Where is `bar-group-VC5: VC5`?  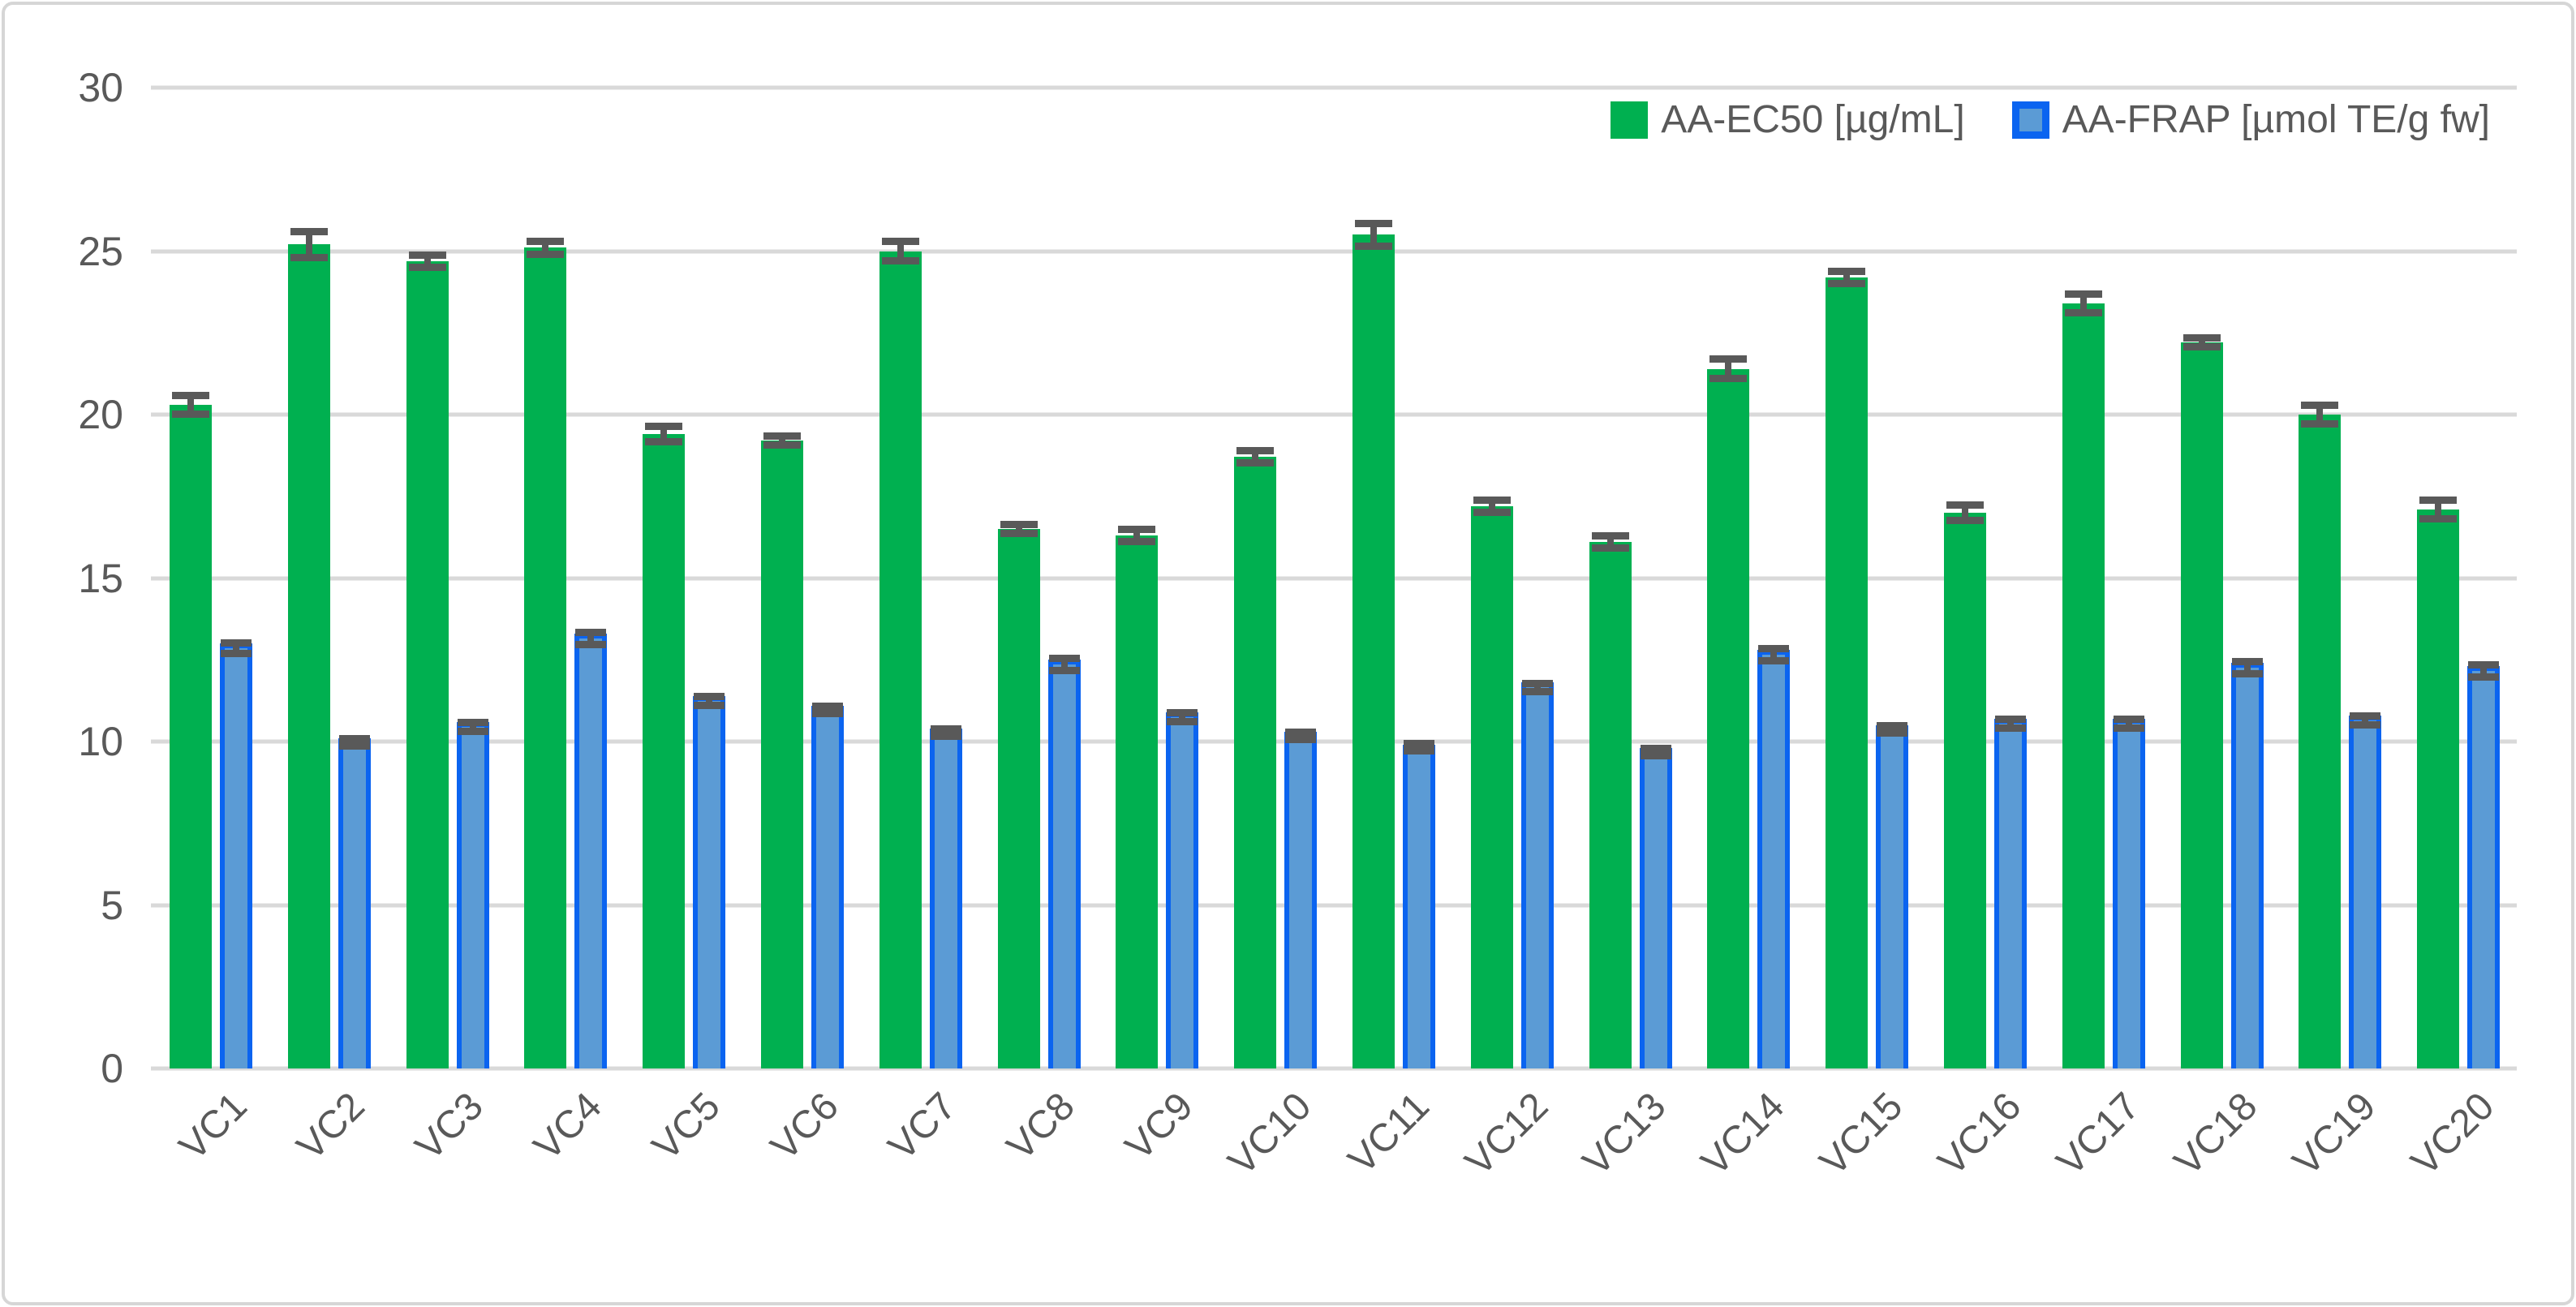 bar-group-VC5: VC5 is located at coordinates (683, 628).